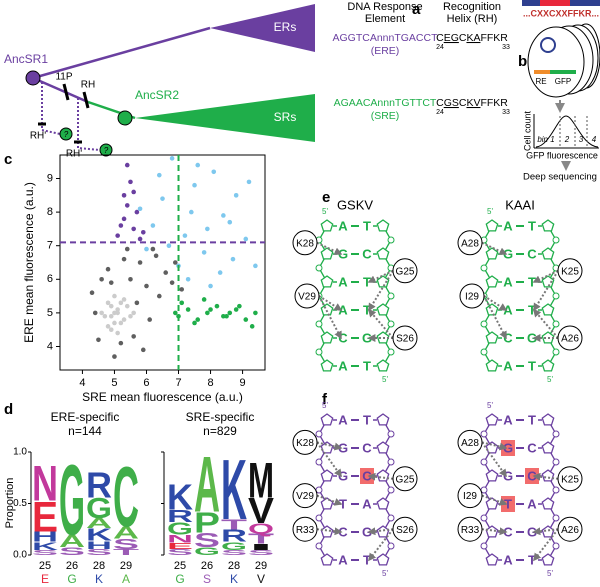  What do you see at coordinates (532, 447) in the screenshot?
I see `base: C` at bounding box center [532, 447].